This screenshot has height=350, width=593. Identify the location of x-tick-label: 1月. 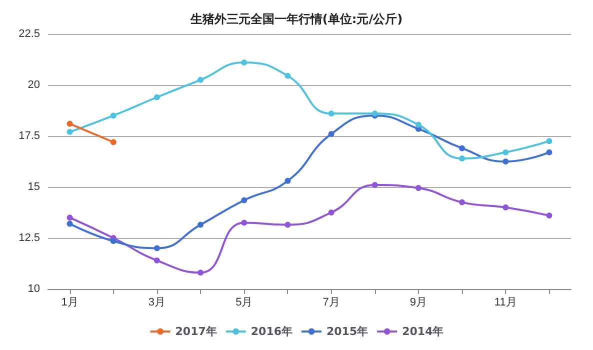
(69, 302).